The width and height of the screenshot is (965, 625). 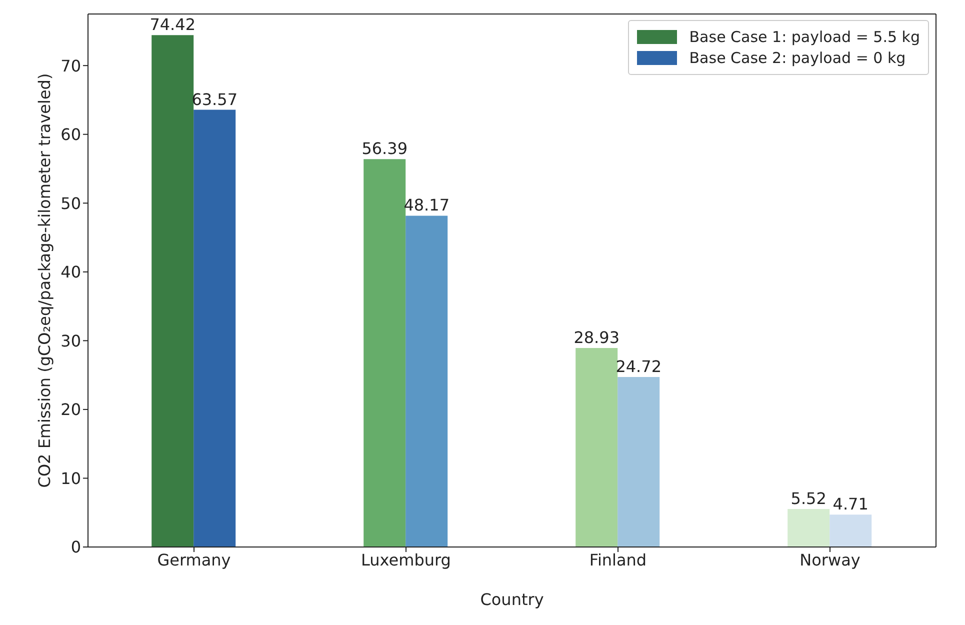 What do you see at coordinates (618, 560) in the screenshot?
I see `x-tick-label: Finland` at bounding box center [618, 560].